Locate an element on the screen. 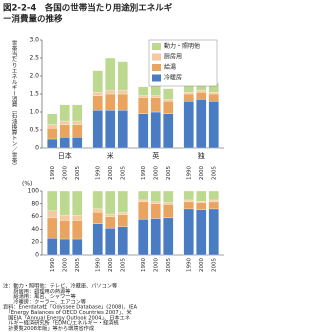 The image size is (320, 332). y-tick-label: 40 is located at coordinates (35, 229).